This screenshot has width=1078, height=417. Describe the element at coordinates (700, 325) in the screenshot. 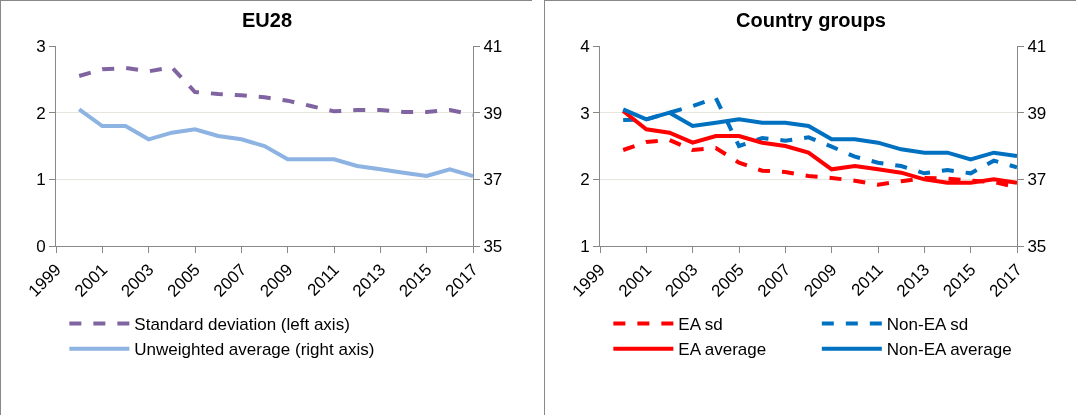

I see `legend-label: EA sd` at that location.